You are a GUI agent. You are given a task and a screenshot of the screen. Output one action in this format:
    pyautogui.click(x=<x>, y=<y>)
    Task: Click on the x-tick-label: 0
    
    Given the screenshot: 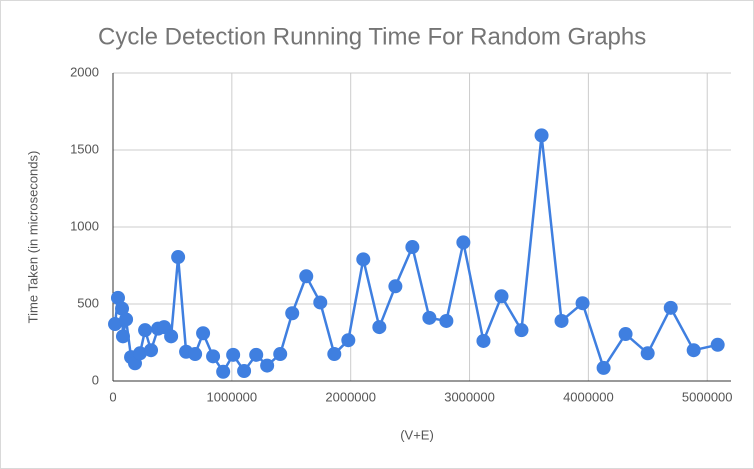 What is the action you would take?
    pyautogui.click(x=112, y=396)
    